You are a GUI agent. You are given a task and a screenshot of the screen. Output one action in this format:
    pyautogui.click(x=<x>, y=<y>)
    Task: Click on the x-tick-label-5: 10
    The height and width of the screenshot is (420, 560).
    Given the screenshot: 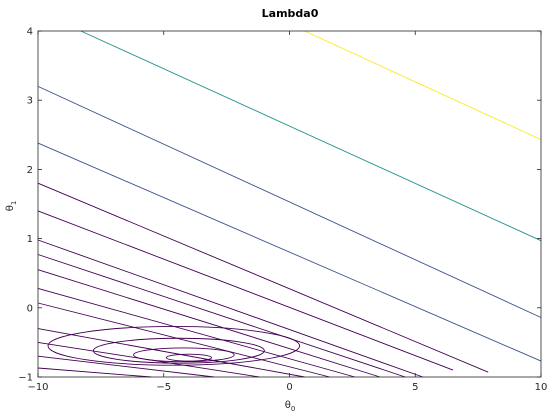 What is the action you would take?
    pyautogui.click(x=541, y=387)
    